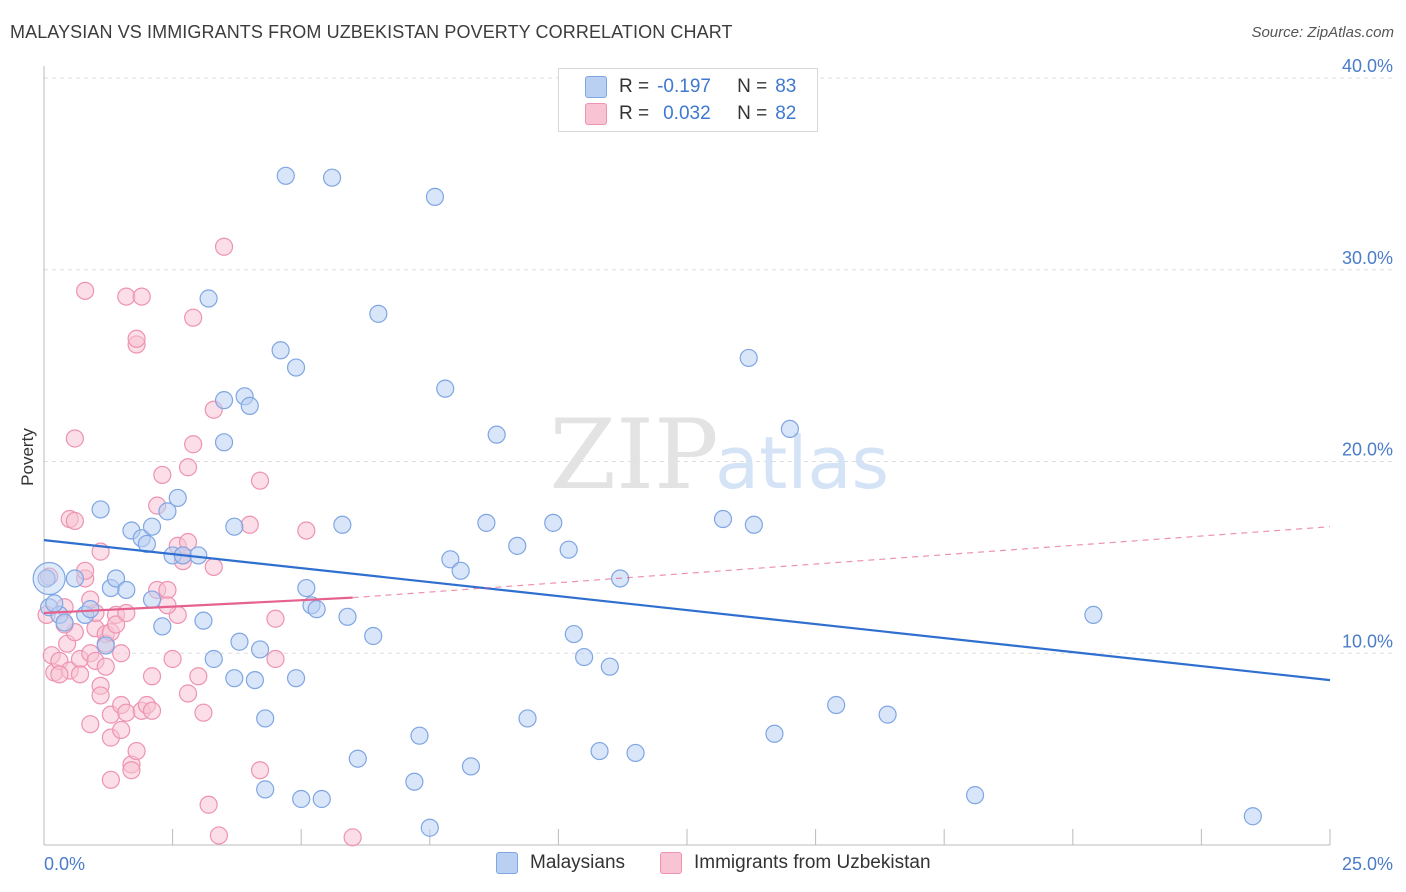 The height and width of the screenshot is (892, 1406). What do you see at coordinates (507, 863) in the screenshot?
I see `bottom-swatch-blue` at bounding box center [507, 863].